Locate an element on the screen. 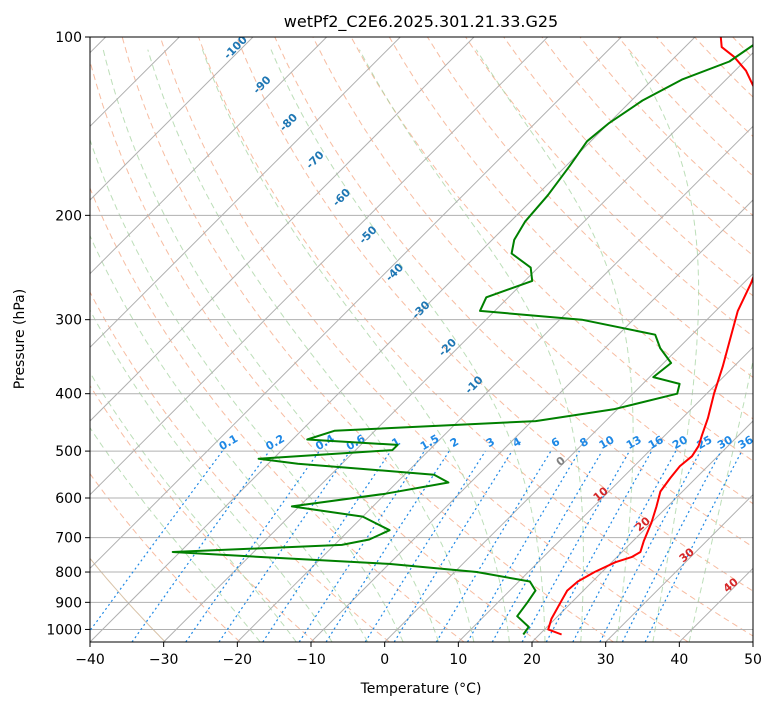  y-axis-label: Pressure (hPa) is located at coordinates (20, 339).